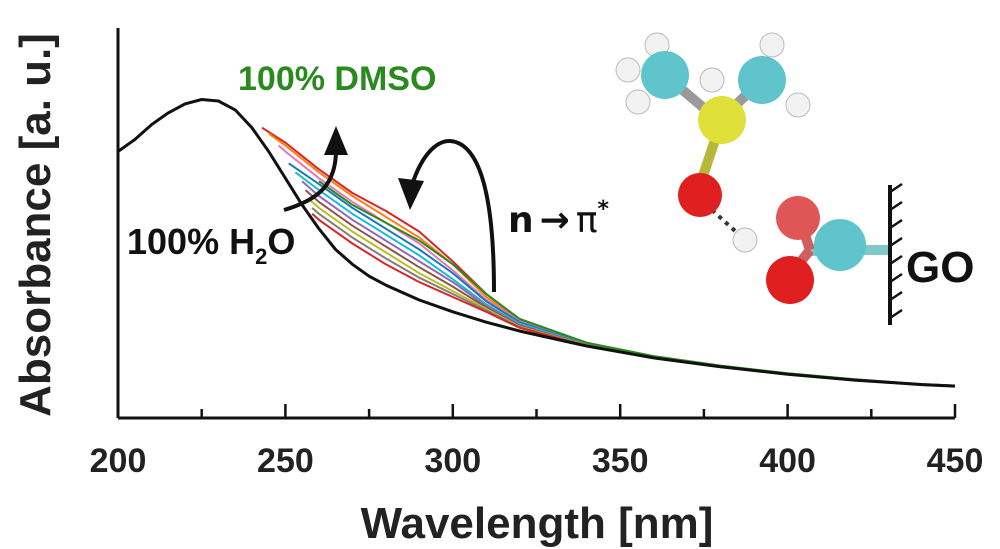 The width and height of the screenshot is (1000, 549). I want to click on transition-label: n → π*, so click(559, 219).